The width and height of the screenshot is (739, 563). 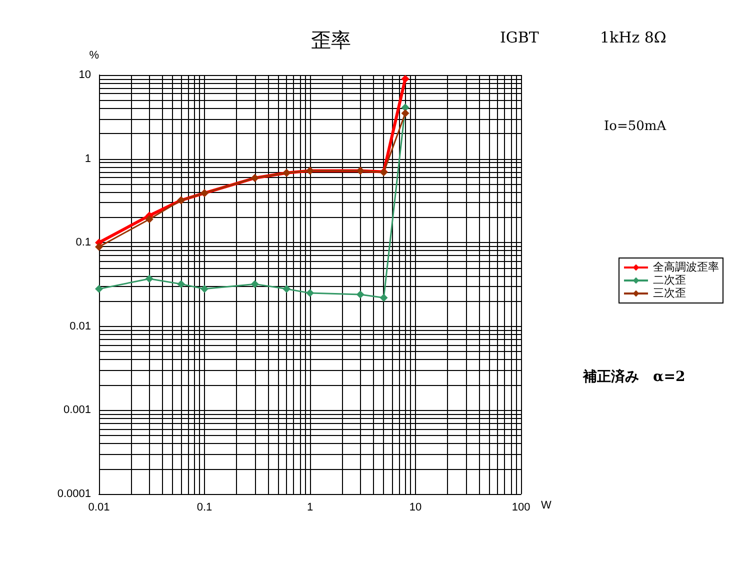 What do you see at coordinates (83, 242) in the screenshot?
I see `y-tick-label: 0.1` at bounding box center [83, 242].